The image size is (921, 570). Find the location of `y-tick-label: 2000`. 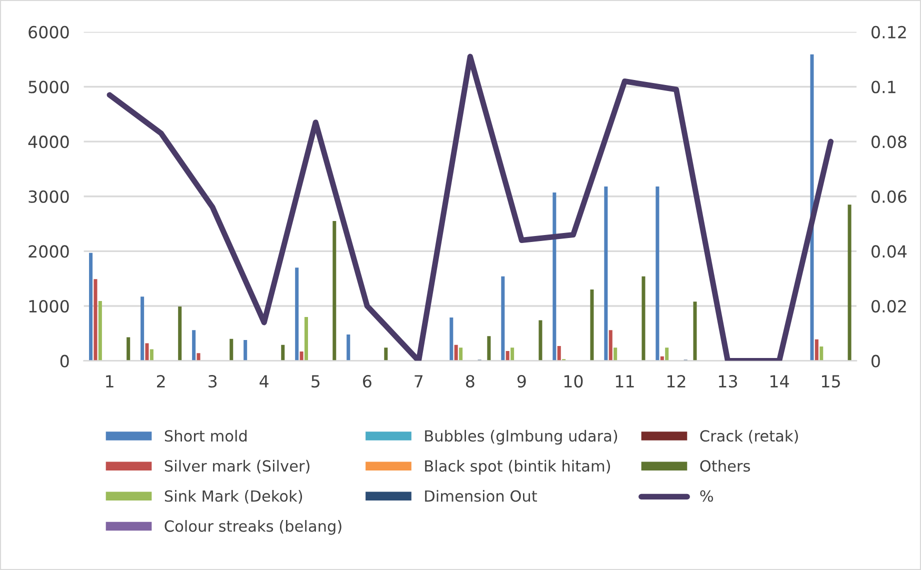

y-tick-label: 2000 is located at coordinates (48, 251).